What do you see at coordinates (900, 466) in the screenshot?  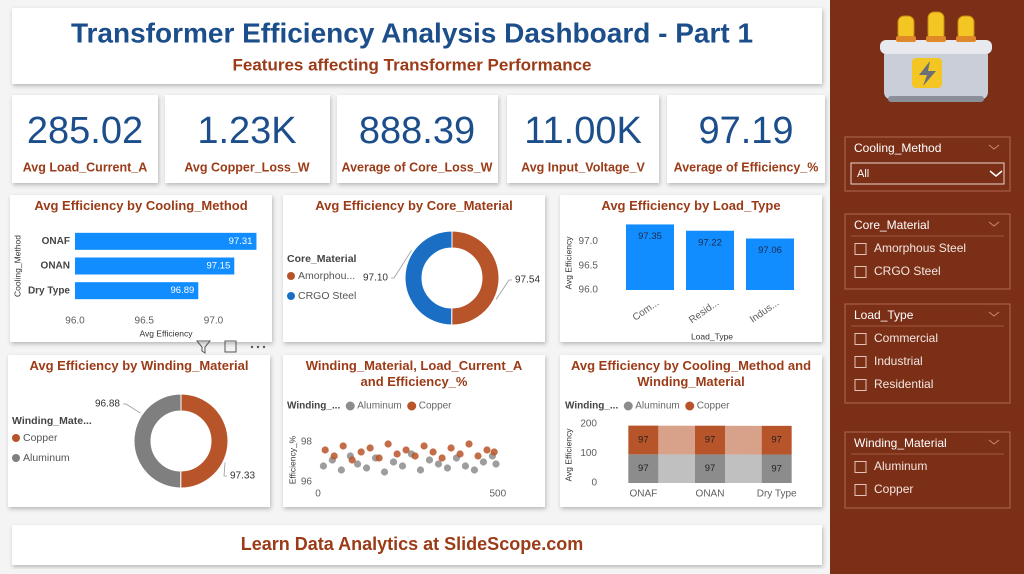 I see `slicer-item: Aluminum` at bounding box center [900, 466].